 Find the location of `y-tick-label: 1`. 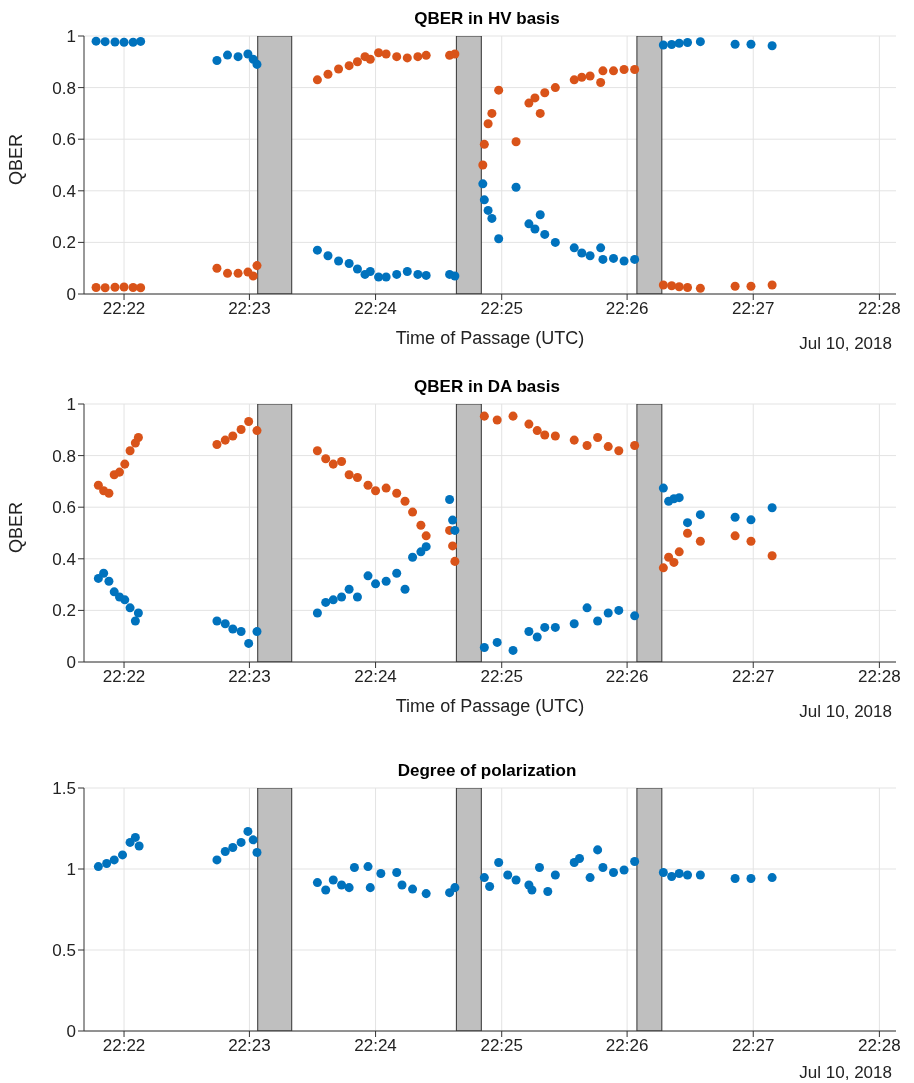

y-tick-label: 1 is located at coordinates (71, 37).